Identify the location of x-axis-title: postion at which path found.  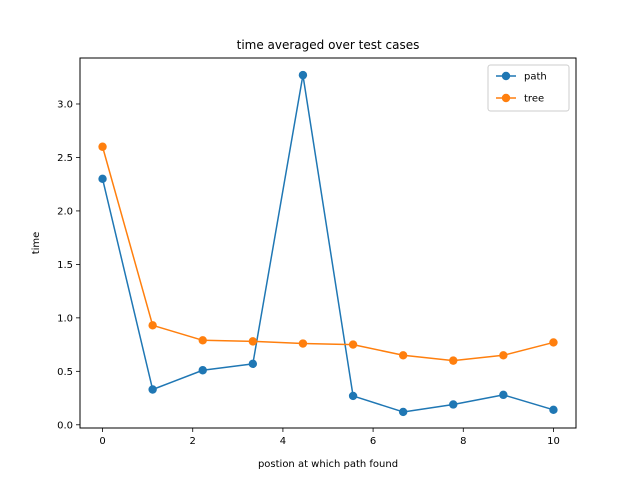
(328, 464).